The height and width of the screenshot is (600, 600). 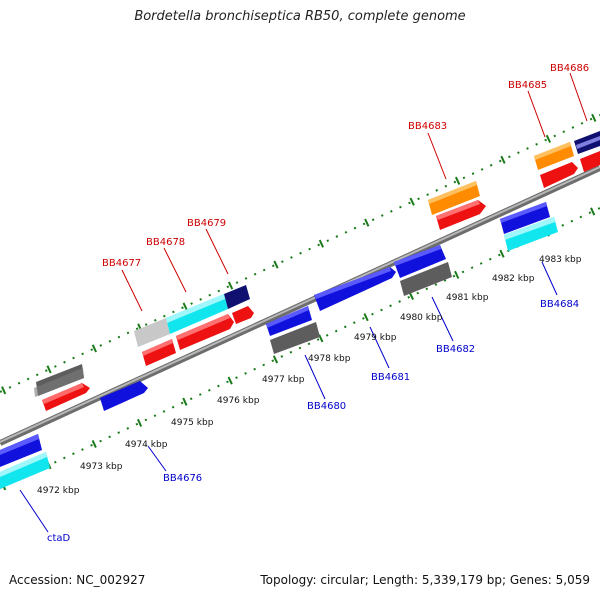 What do you see at coordinates (390, 377) in the screenshot?
I see `gene-label-bb4681: BB4681` at bounding box center [390, 377].